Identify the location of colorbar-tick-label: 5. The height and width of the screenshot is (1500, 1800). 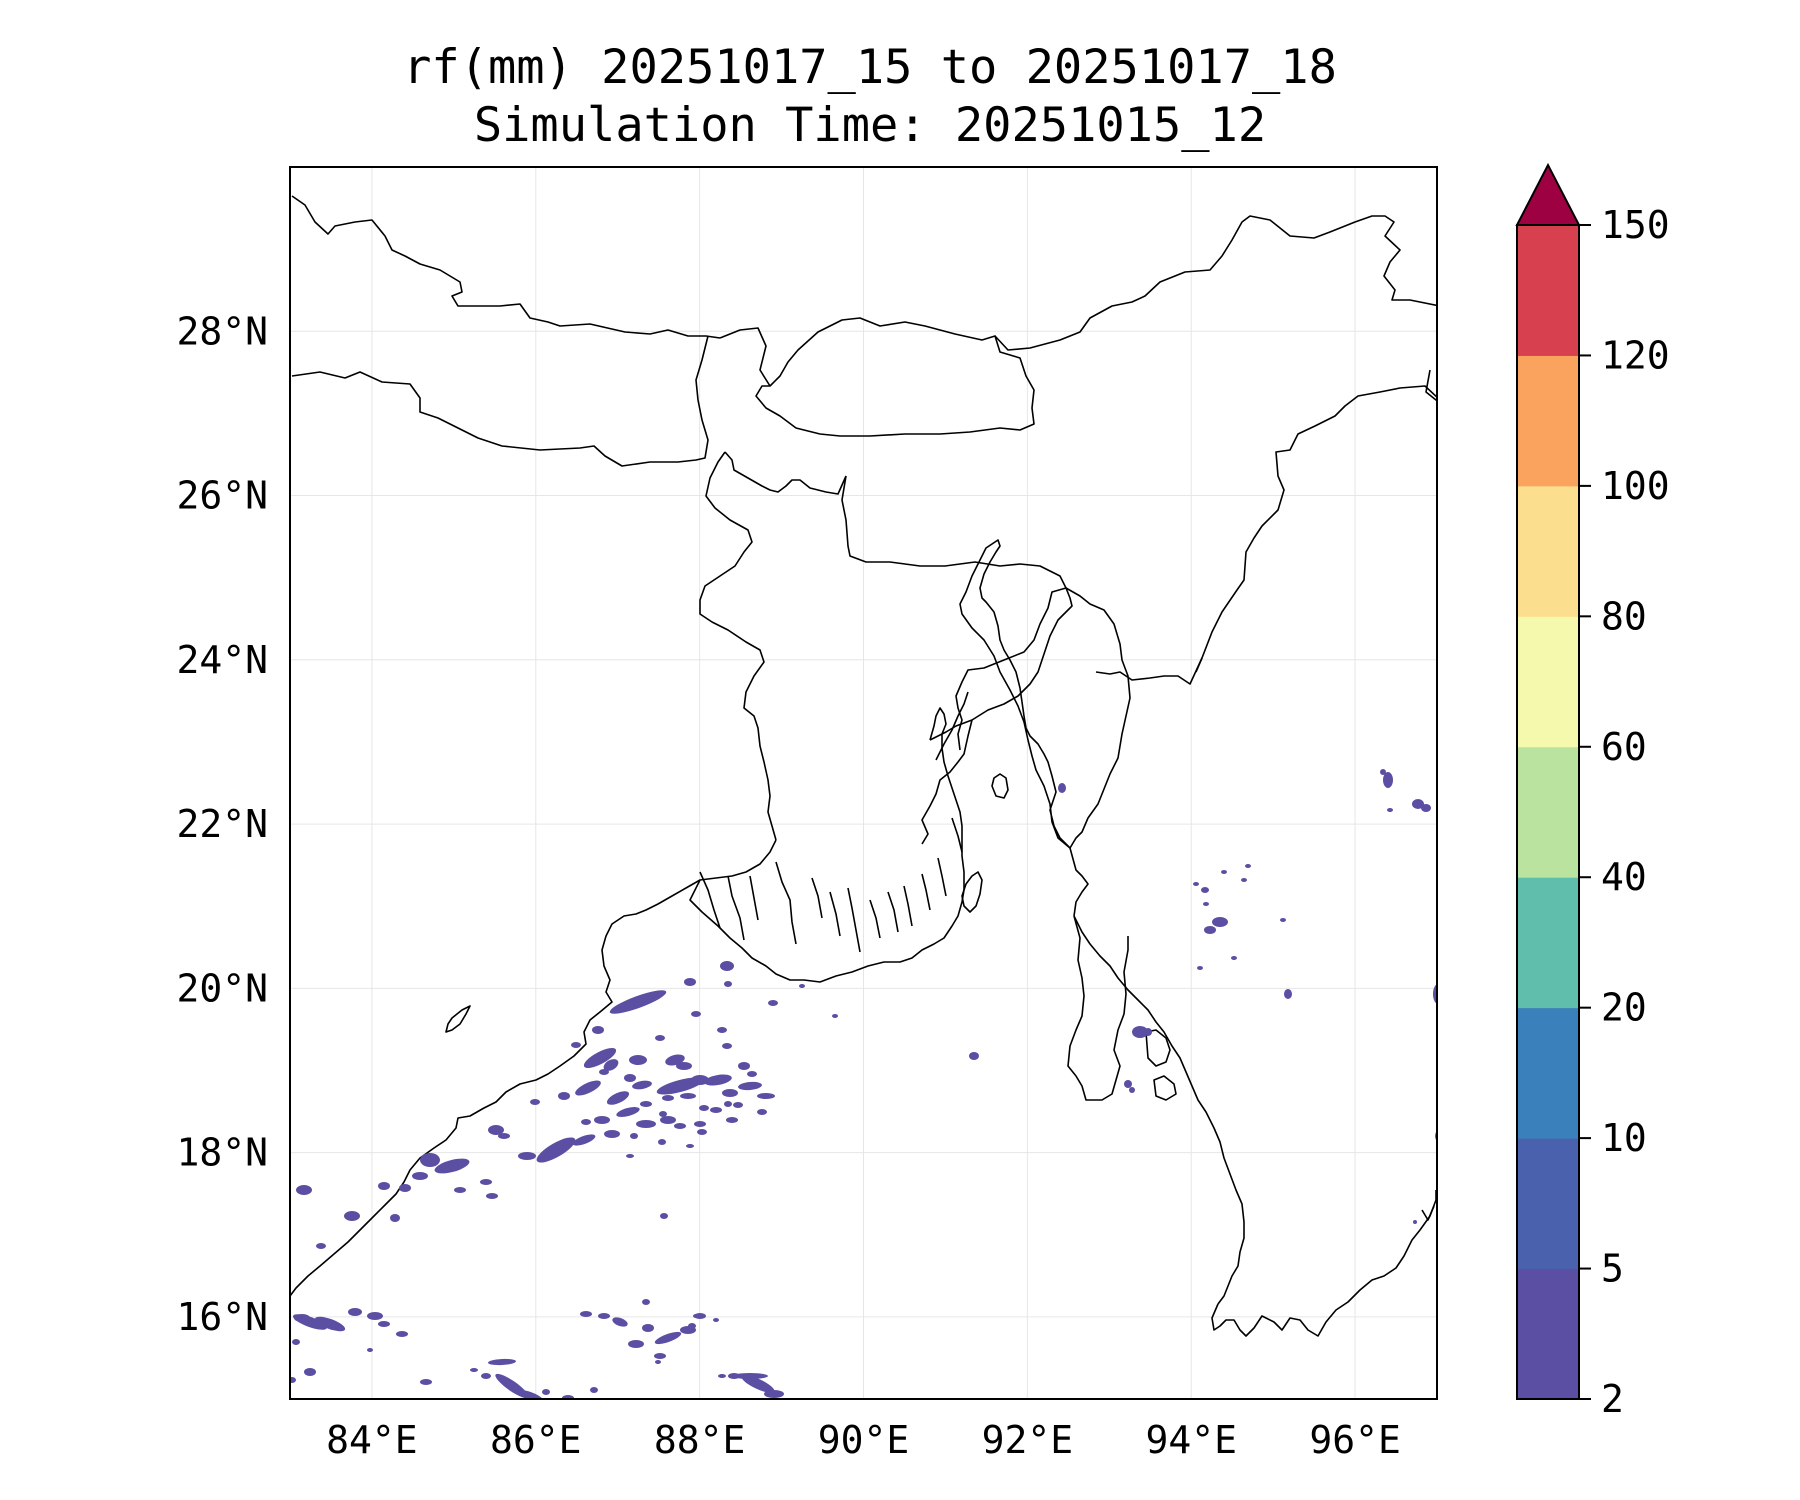
(1612, 1269).